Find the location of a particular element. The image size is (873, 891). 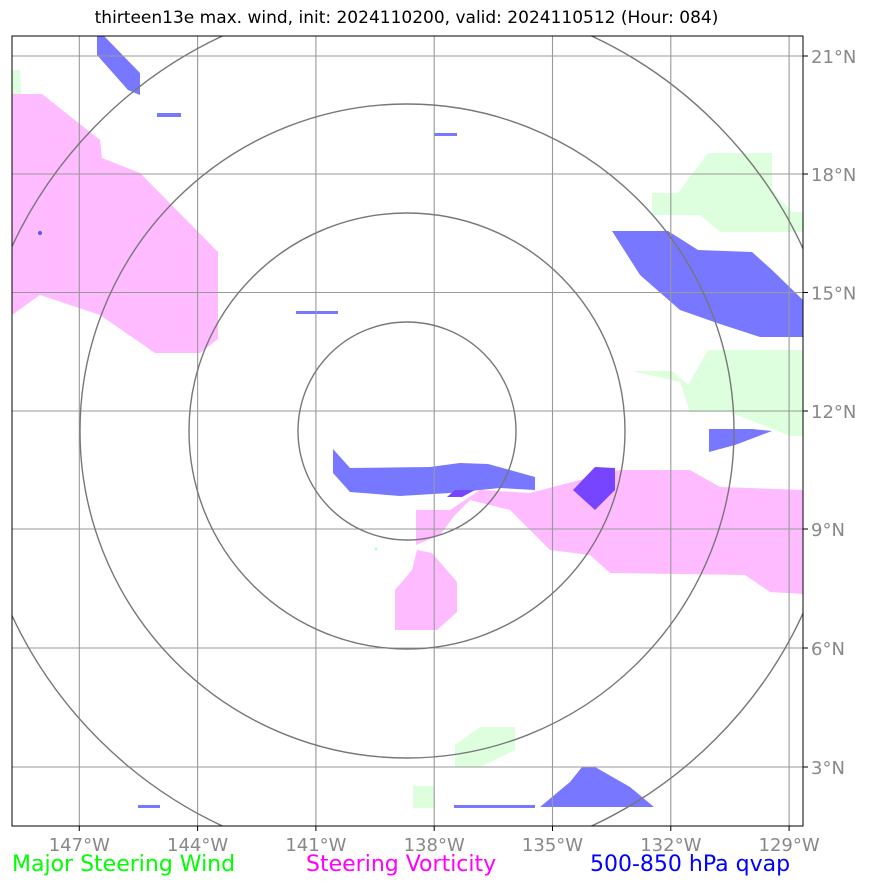

lon-label: 141°W is located at coordinates (315, 845).